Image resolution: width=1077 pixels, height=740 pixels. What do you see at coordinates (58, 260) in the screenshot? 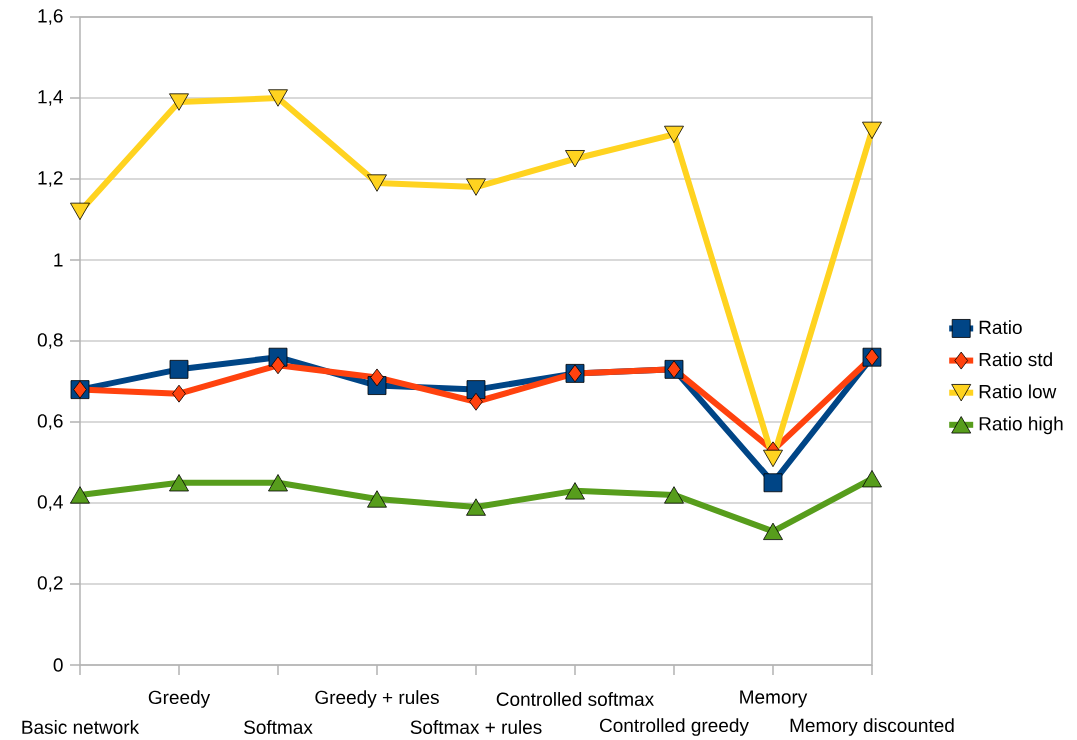
I see `y-tick-label: 1` at bounding box center [58, 260].